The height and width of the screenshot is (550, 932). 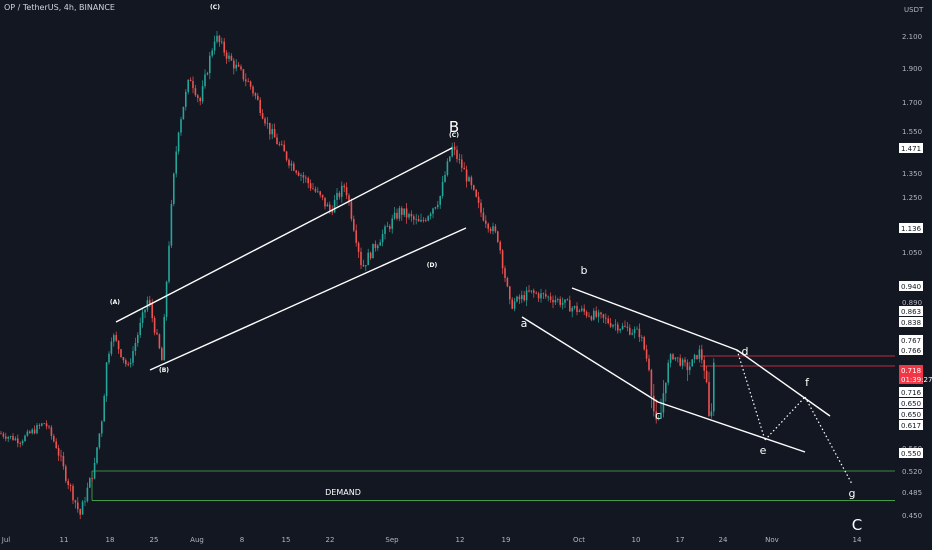 What do you see at coordinates (584, 270) in the screenshot?
I see `wave-label: b` at bounding box center [584, 270].